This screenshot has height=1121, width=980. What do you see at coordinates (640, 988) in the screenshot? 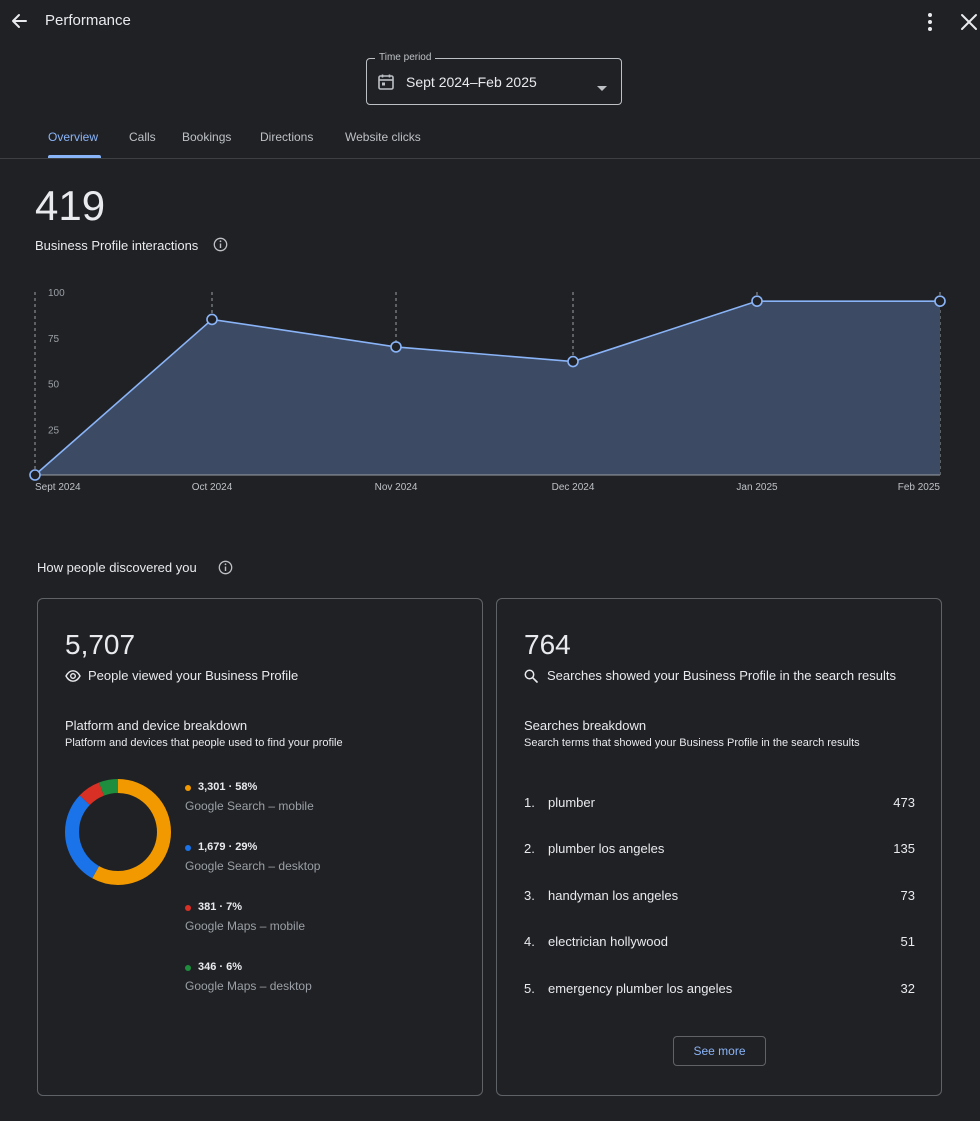
I see `search-term: emergency plumber los angeles` at bounding box center [640, 988].